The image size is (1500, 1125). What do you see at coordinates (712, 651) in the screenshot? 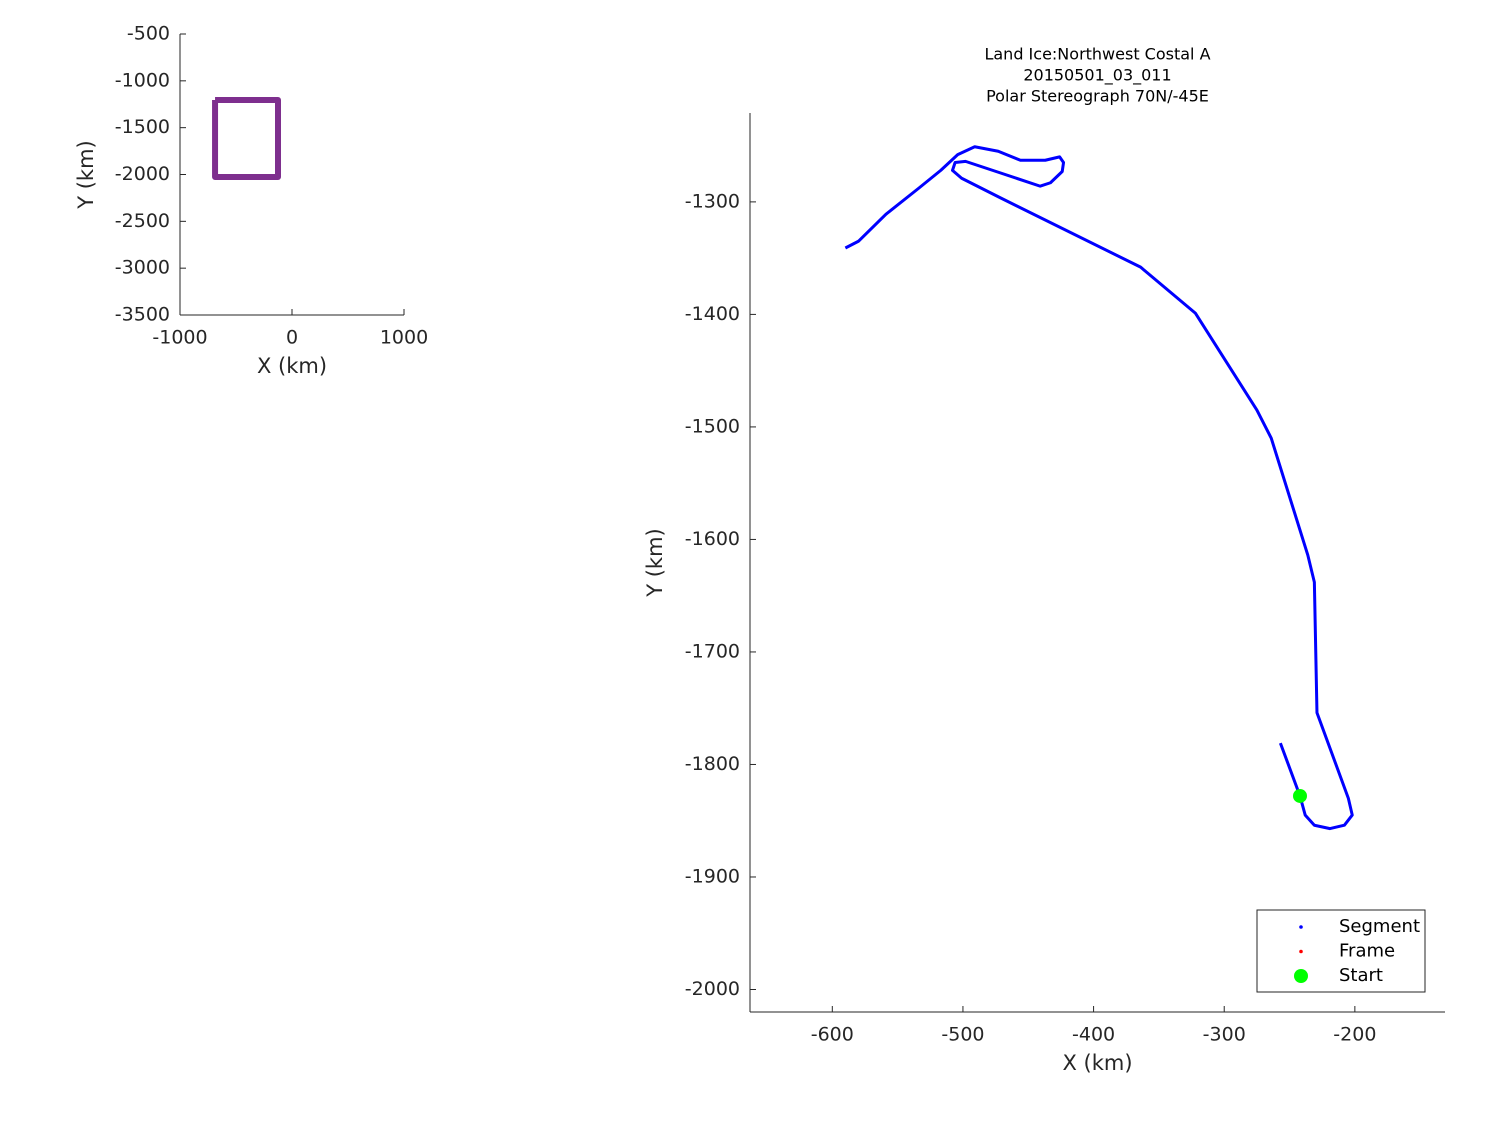
I see `y-tick-label: -1700` at bounding box center [712, 651].